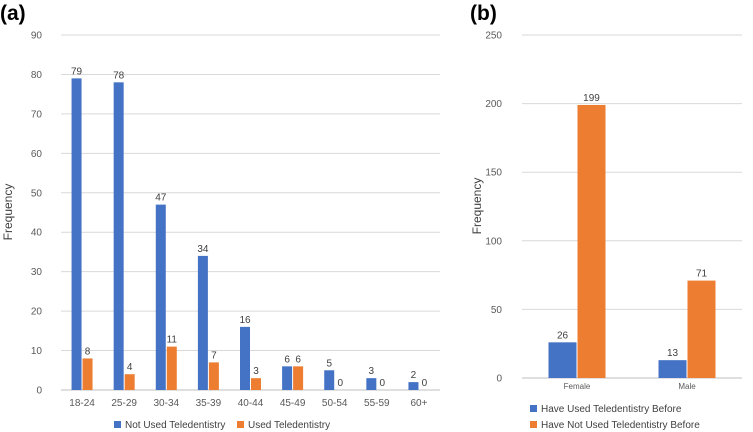  What do you see at coordinates (329, 363) in the screenshot?
I see `data-label: 5` at bounding box center [329, 363].